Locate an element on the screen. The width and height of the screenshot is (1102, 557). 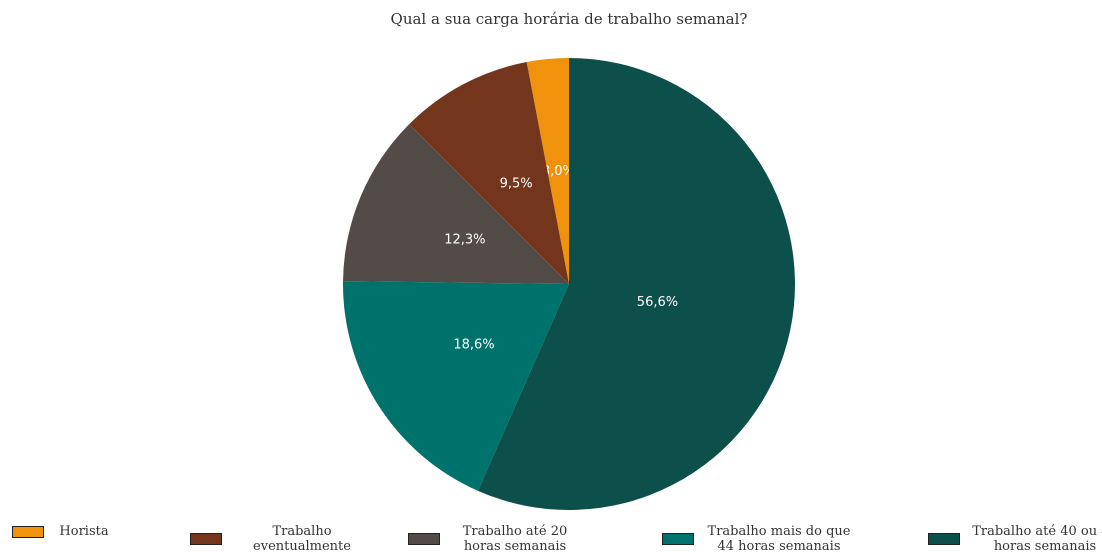
value-label: 9,5% is located at coordinates (516, 184).